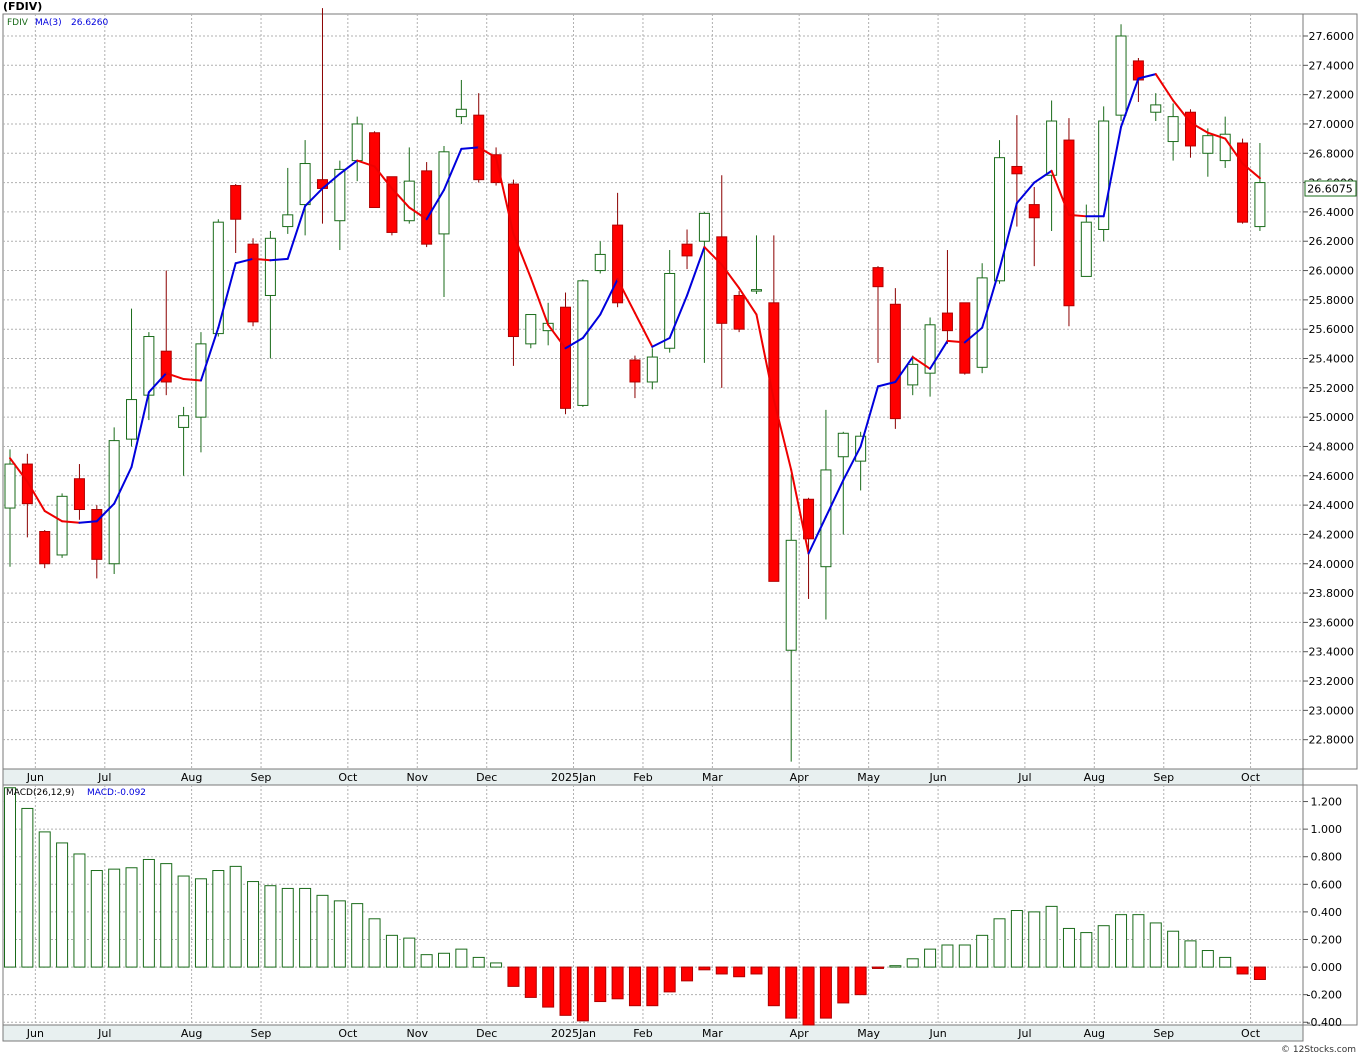  What do you see at coordinates (1332, 681) in the screenshot?
I see `price-tick-label: 23.2000` at bounding box center [1332, 681].